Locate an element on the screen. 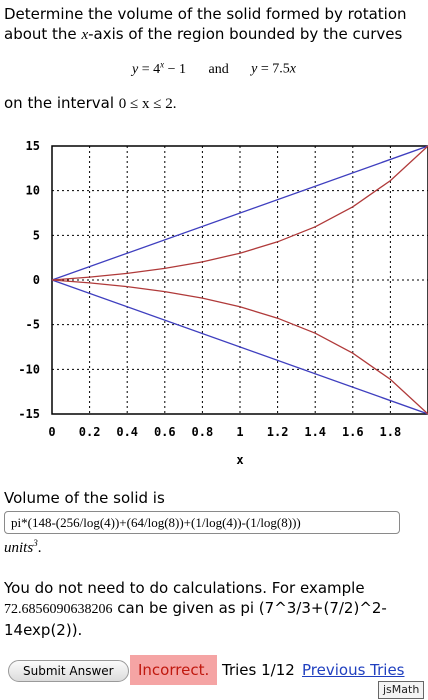 The width and height of the screenshot is (428, 700). y-tick-label: 15 is located at coordinates (33, 146).